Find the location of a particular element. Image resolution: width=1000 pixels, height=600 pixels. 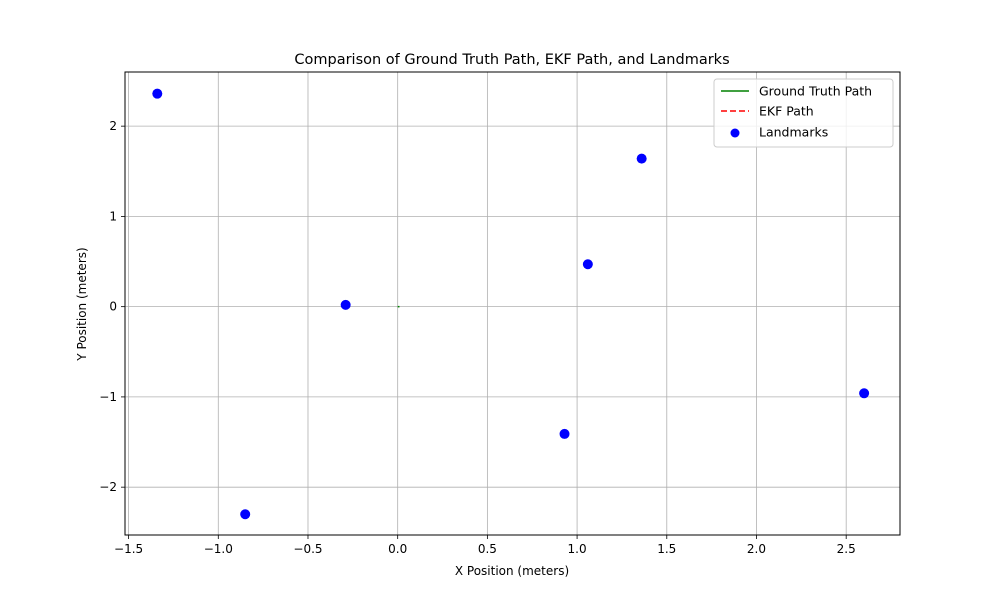

y-tick-label: 0 is located at coordinates (113, 307).